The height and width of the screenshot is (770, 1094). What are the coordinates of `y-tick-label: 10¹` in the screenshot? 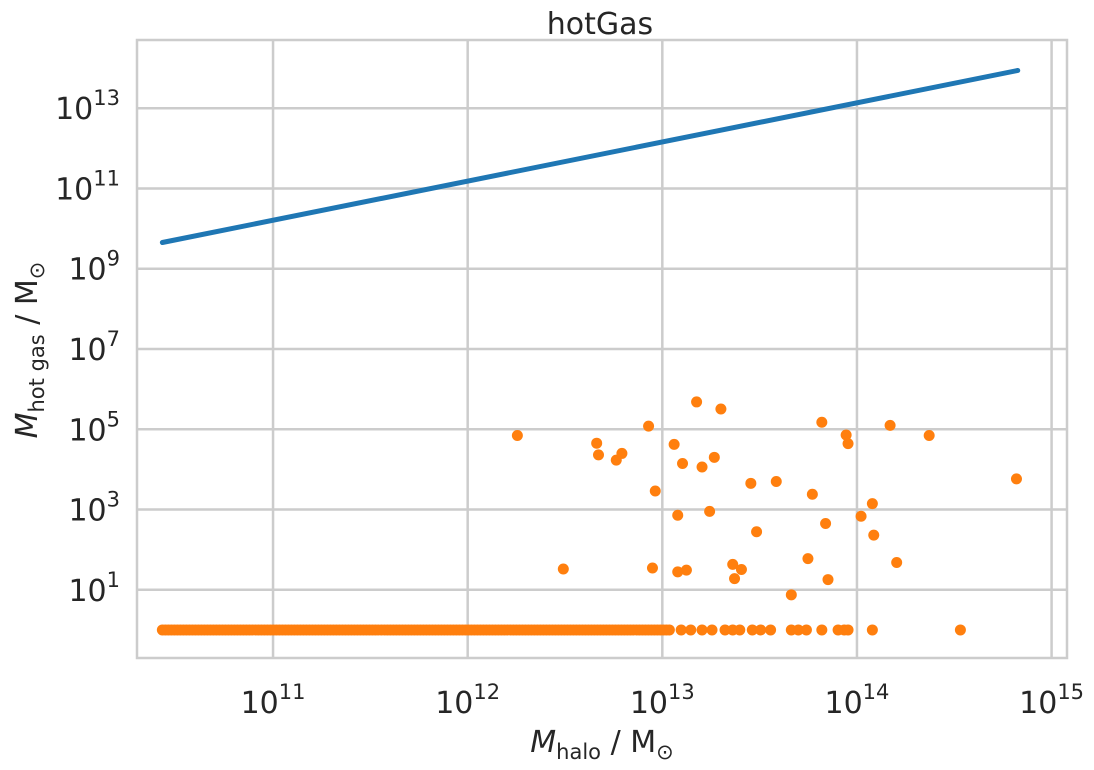 It's located at (94, 588).